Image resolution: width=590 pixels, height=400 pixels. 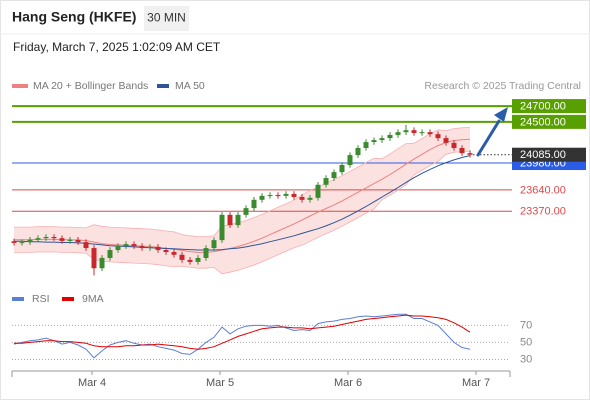 What do you see at coordinates (190, 86) in the screenshot?
I see `legend-label: MA 50` at bounding box center [190, 86].